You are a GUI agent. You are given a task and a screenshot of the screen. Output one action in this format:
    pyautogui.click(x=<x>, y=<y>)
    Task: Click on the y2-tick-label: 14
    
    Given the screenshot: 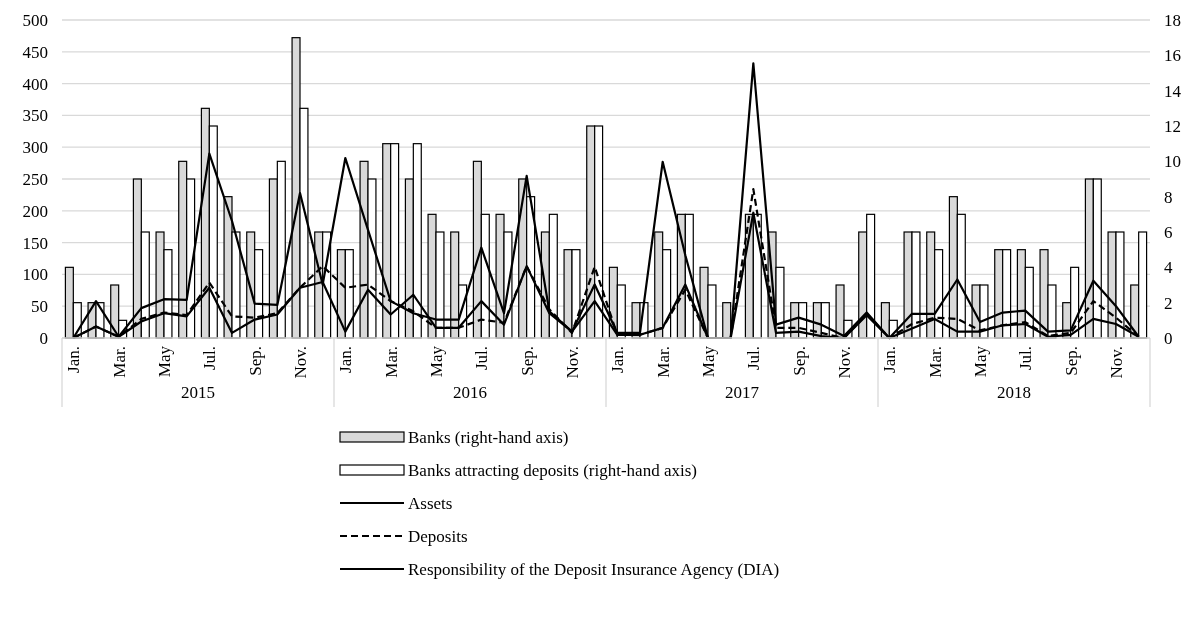 What is the action you would take?
    pyautogui.click(x=1173, y=91)
    